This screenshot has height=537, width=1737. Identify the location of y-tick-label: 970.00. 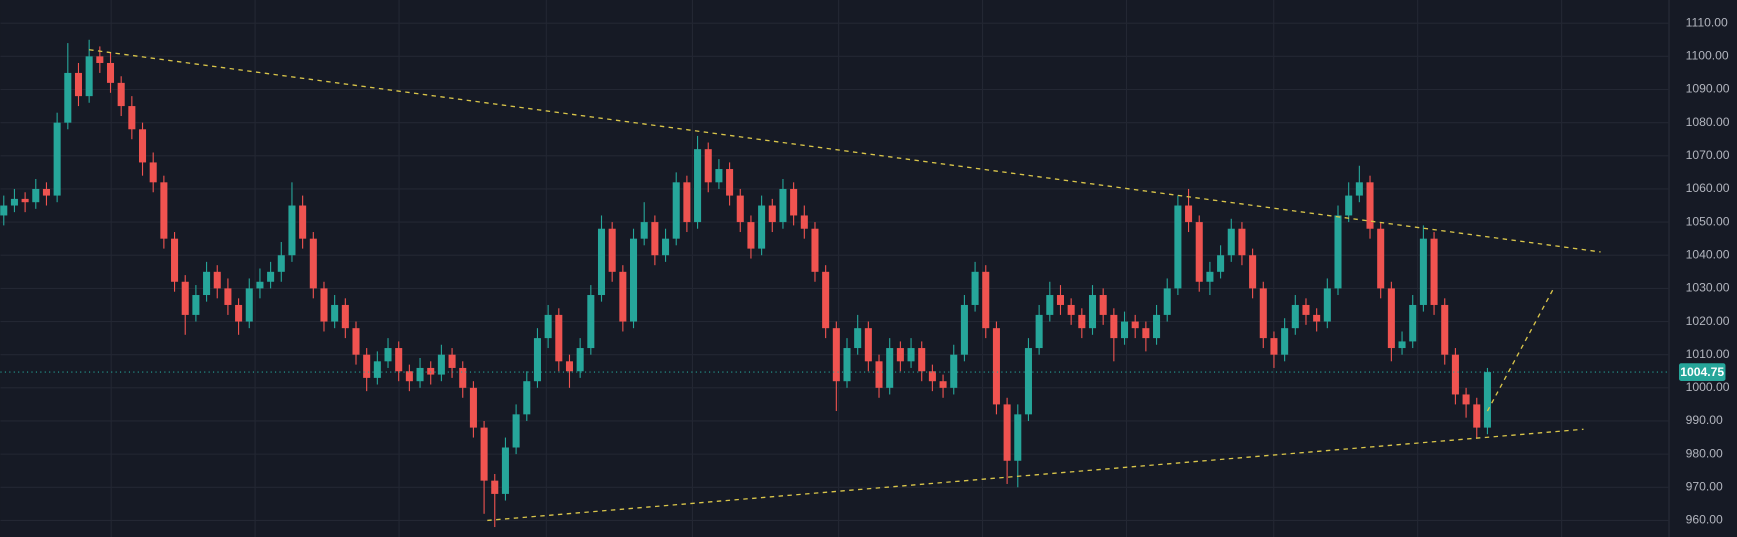
(1704, 486).